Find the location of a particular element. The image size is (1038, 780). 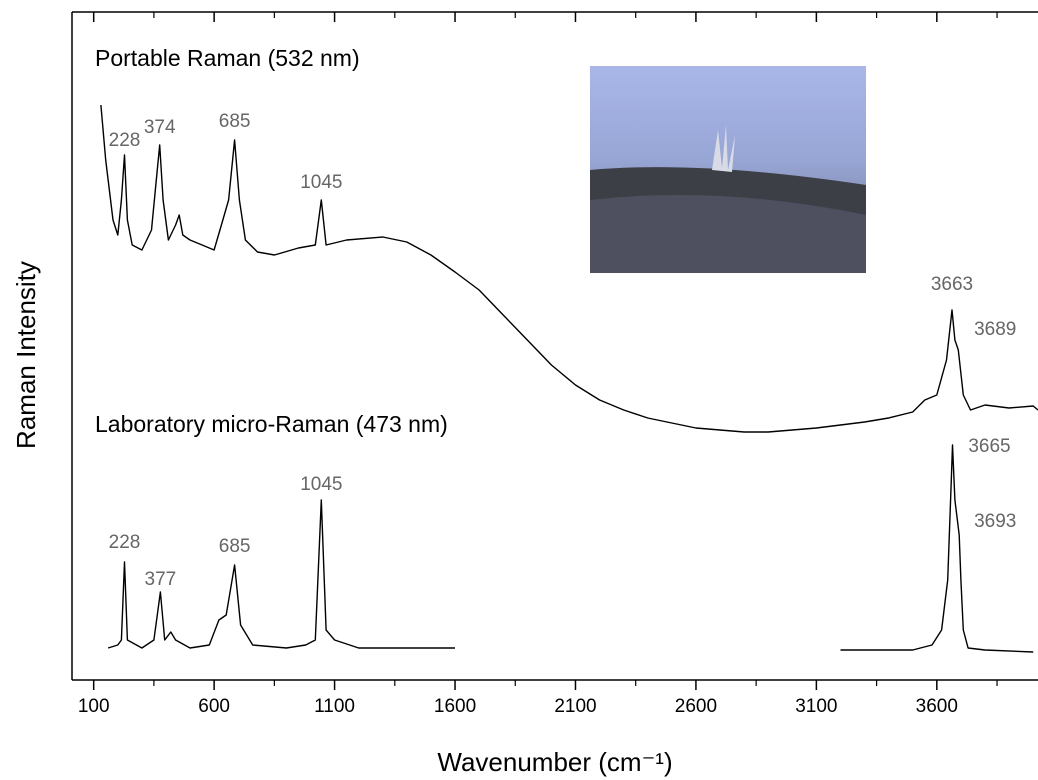

series-label: Laboratory micro-Raman (473 nm) is located at coordinates (271, 424).